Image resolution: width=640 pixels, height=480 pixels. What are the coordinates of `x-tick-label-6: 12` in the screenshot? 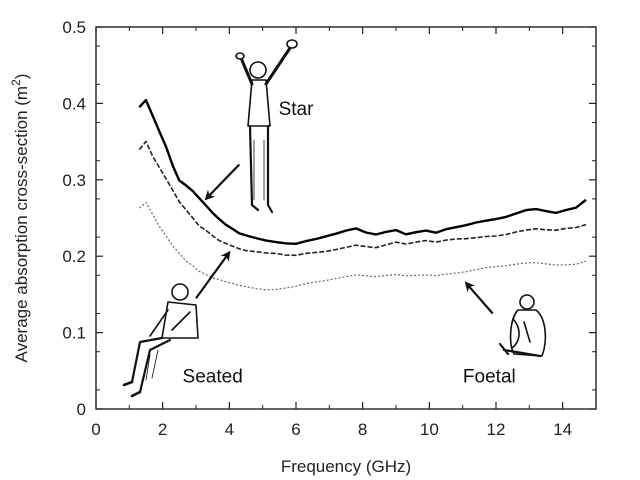 It's located at (496, 429).